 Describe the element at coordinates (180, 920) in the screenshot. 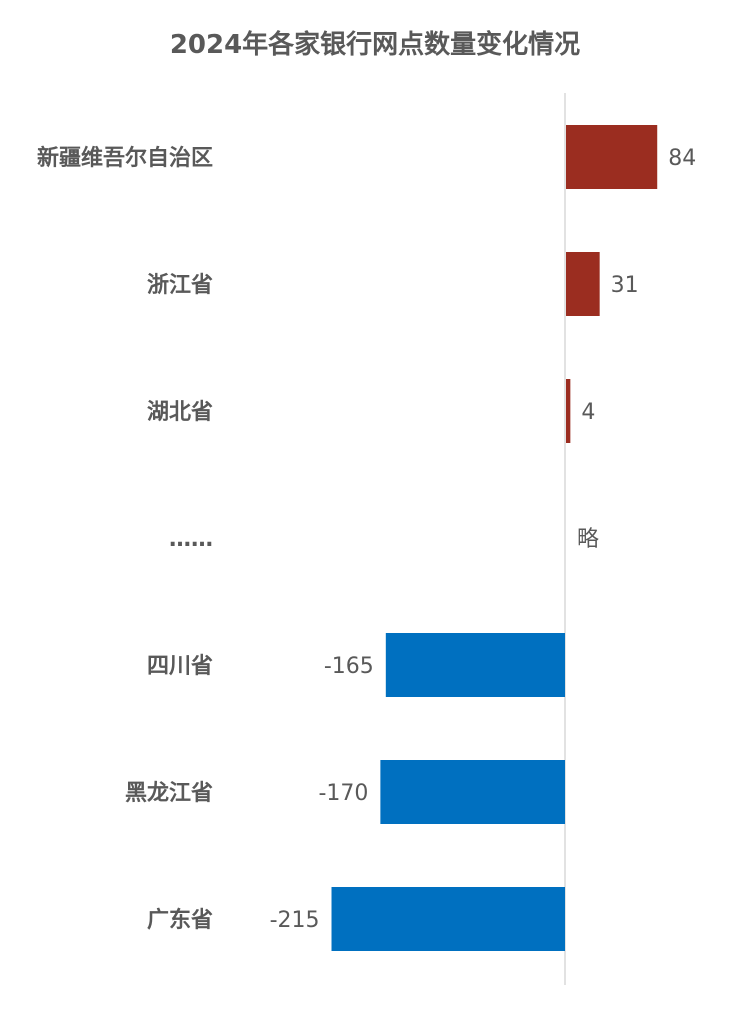

I see `category-label: 广东省` at that location.